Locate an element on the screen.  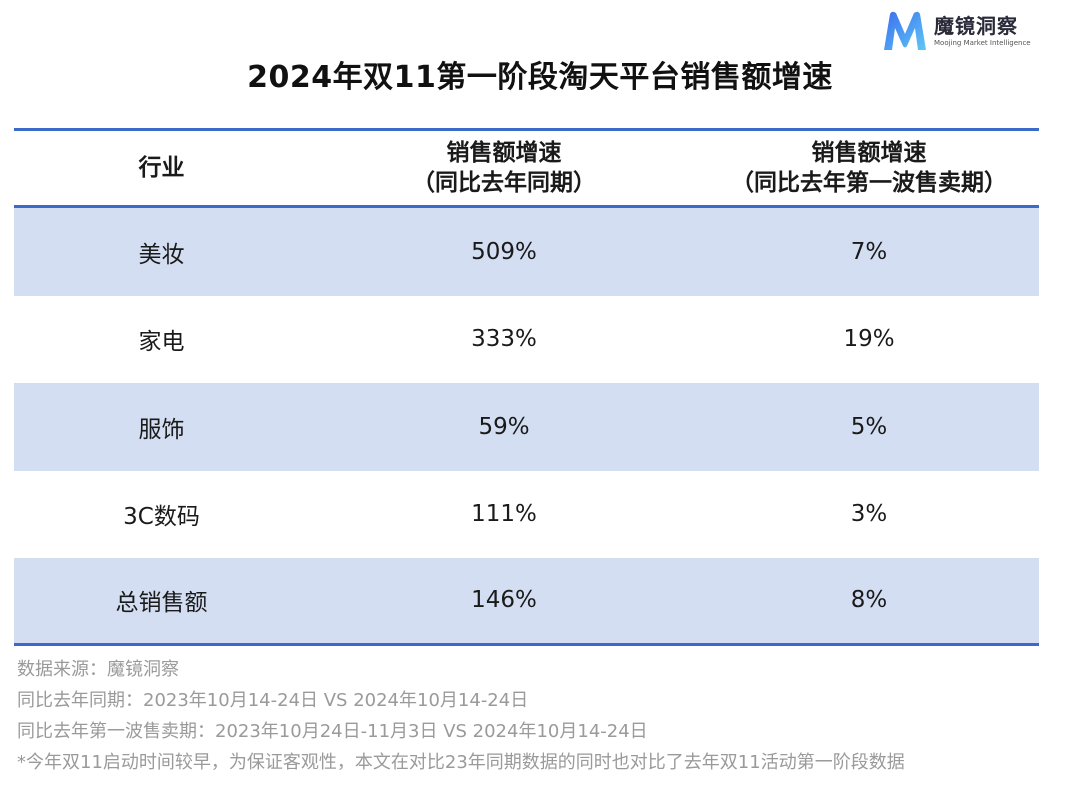
first-wave-cell: 8% is located at coordinates (869, 600).